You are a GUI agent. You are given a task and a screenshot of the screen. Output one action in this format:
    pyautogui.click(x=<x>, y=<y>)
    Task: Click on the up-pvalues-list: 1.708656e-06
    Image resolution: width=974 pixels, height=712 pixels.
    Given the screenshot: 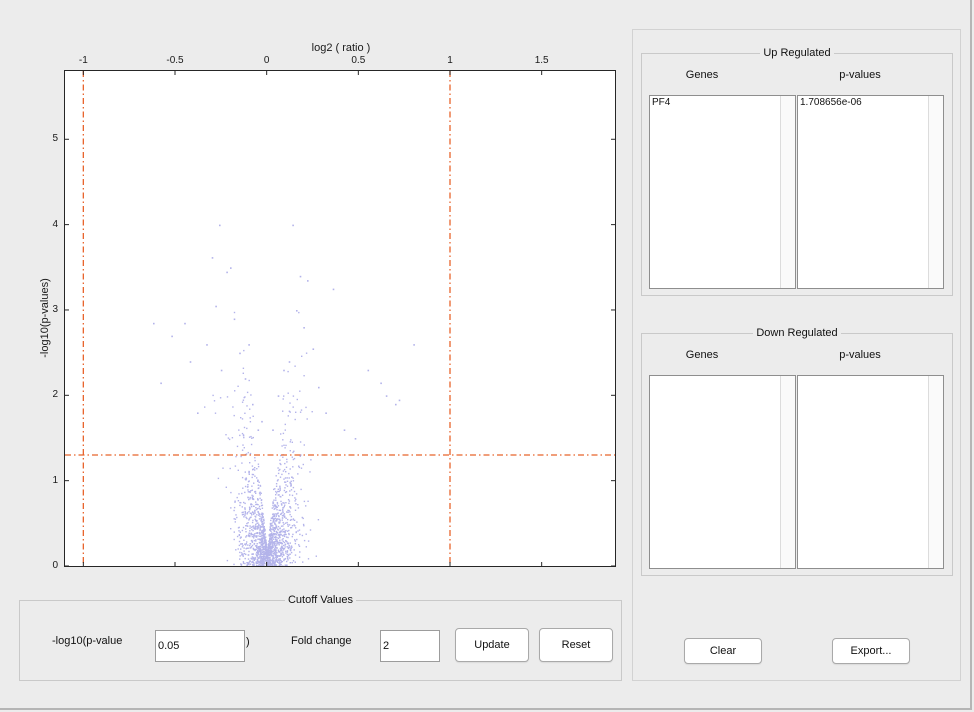 What is the action you would take?
    pyautogui.click(x=870, y=192)
    